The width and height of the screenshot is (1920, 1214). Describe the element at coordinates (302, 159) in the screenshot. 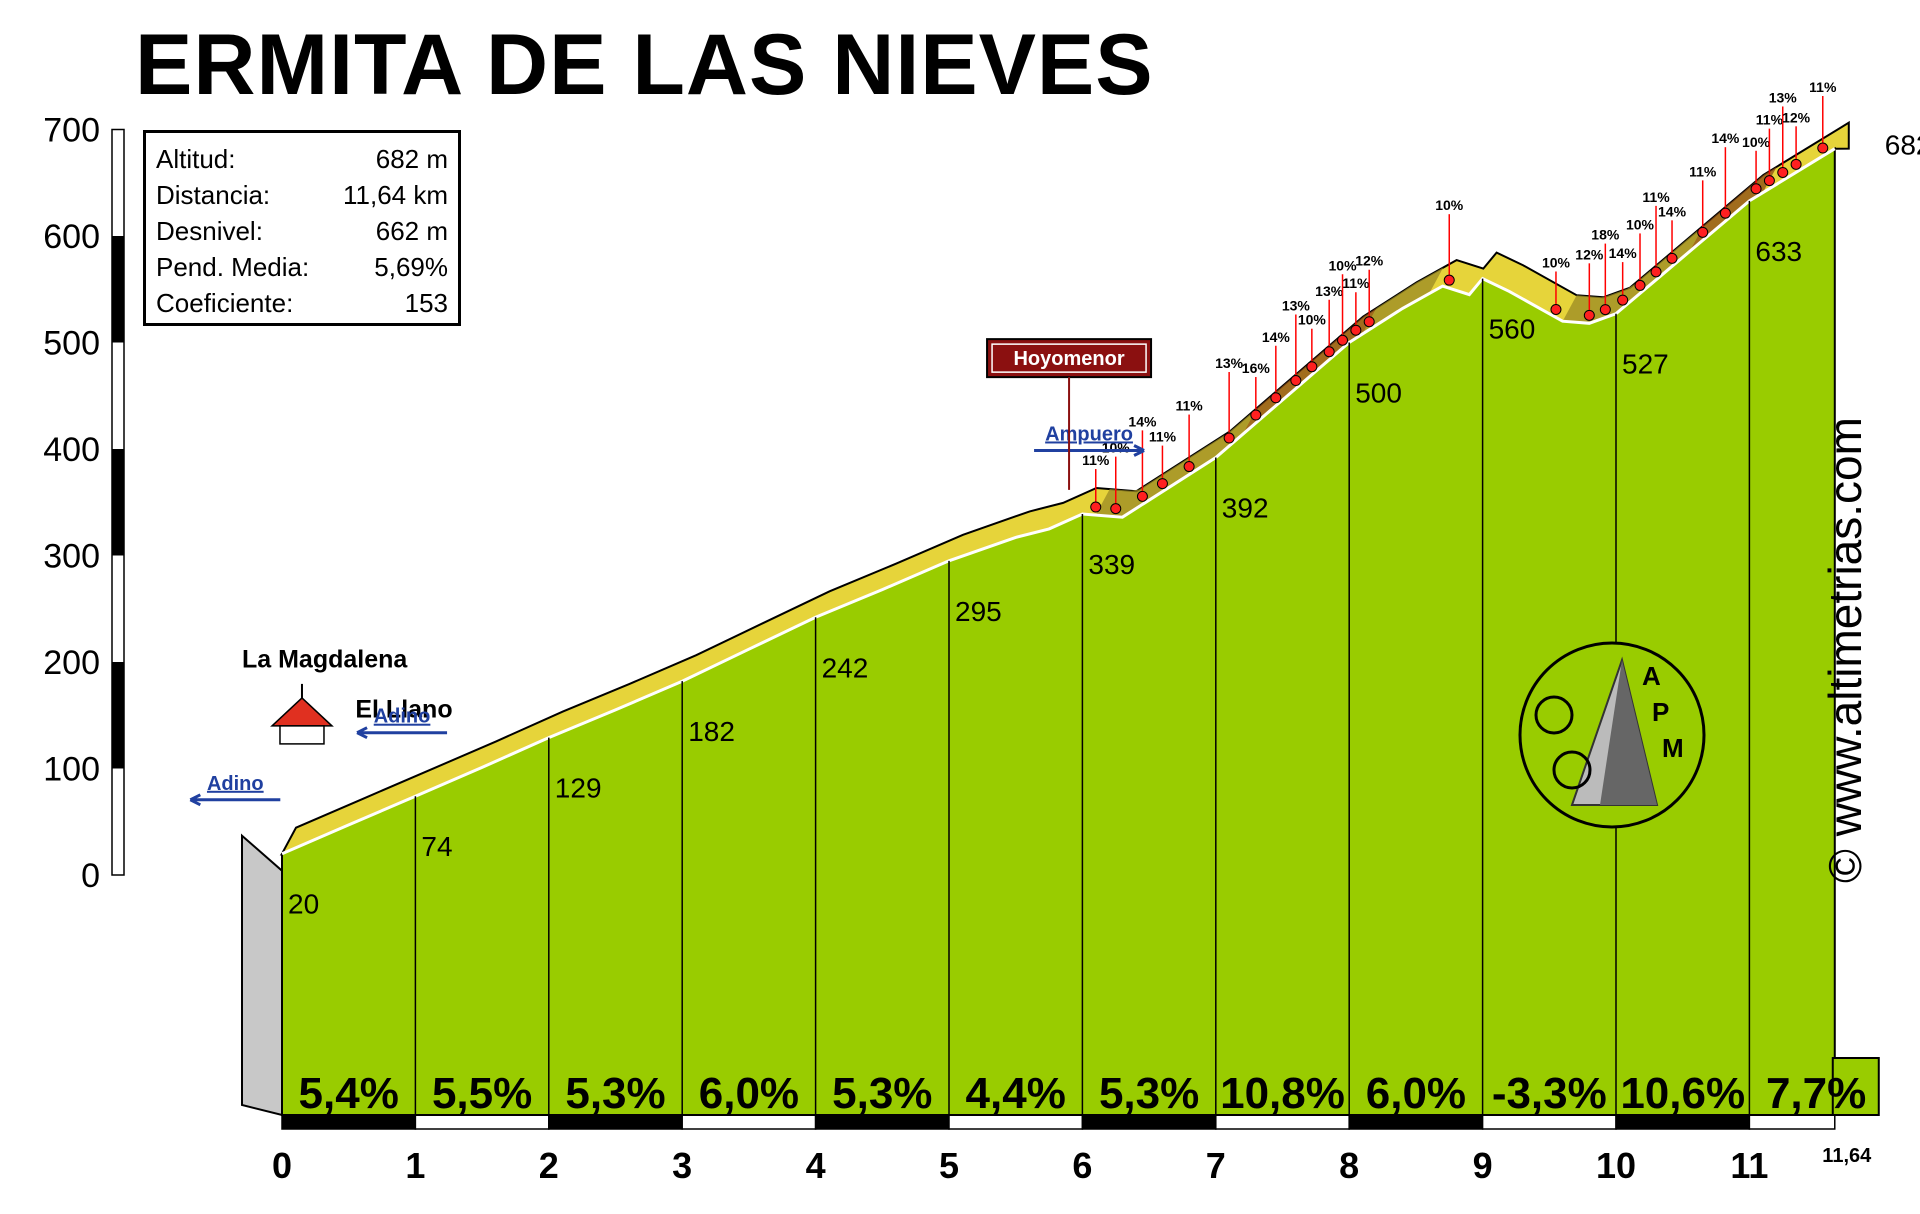

I see `info-row-altitude: Altitud: 682 m` at that location.